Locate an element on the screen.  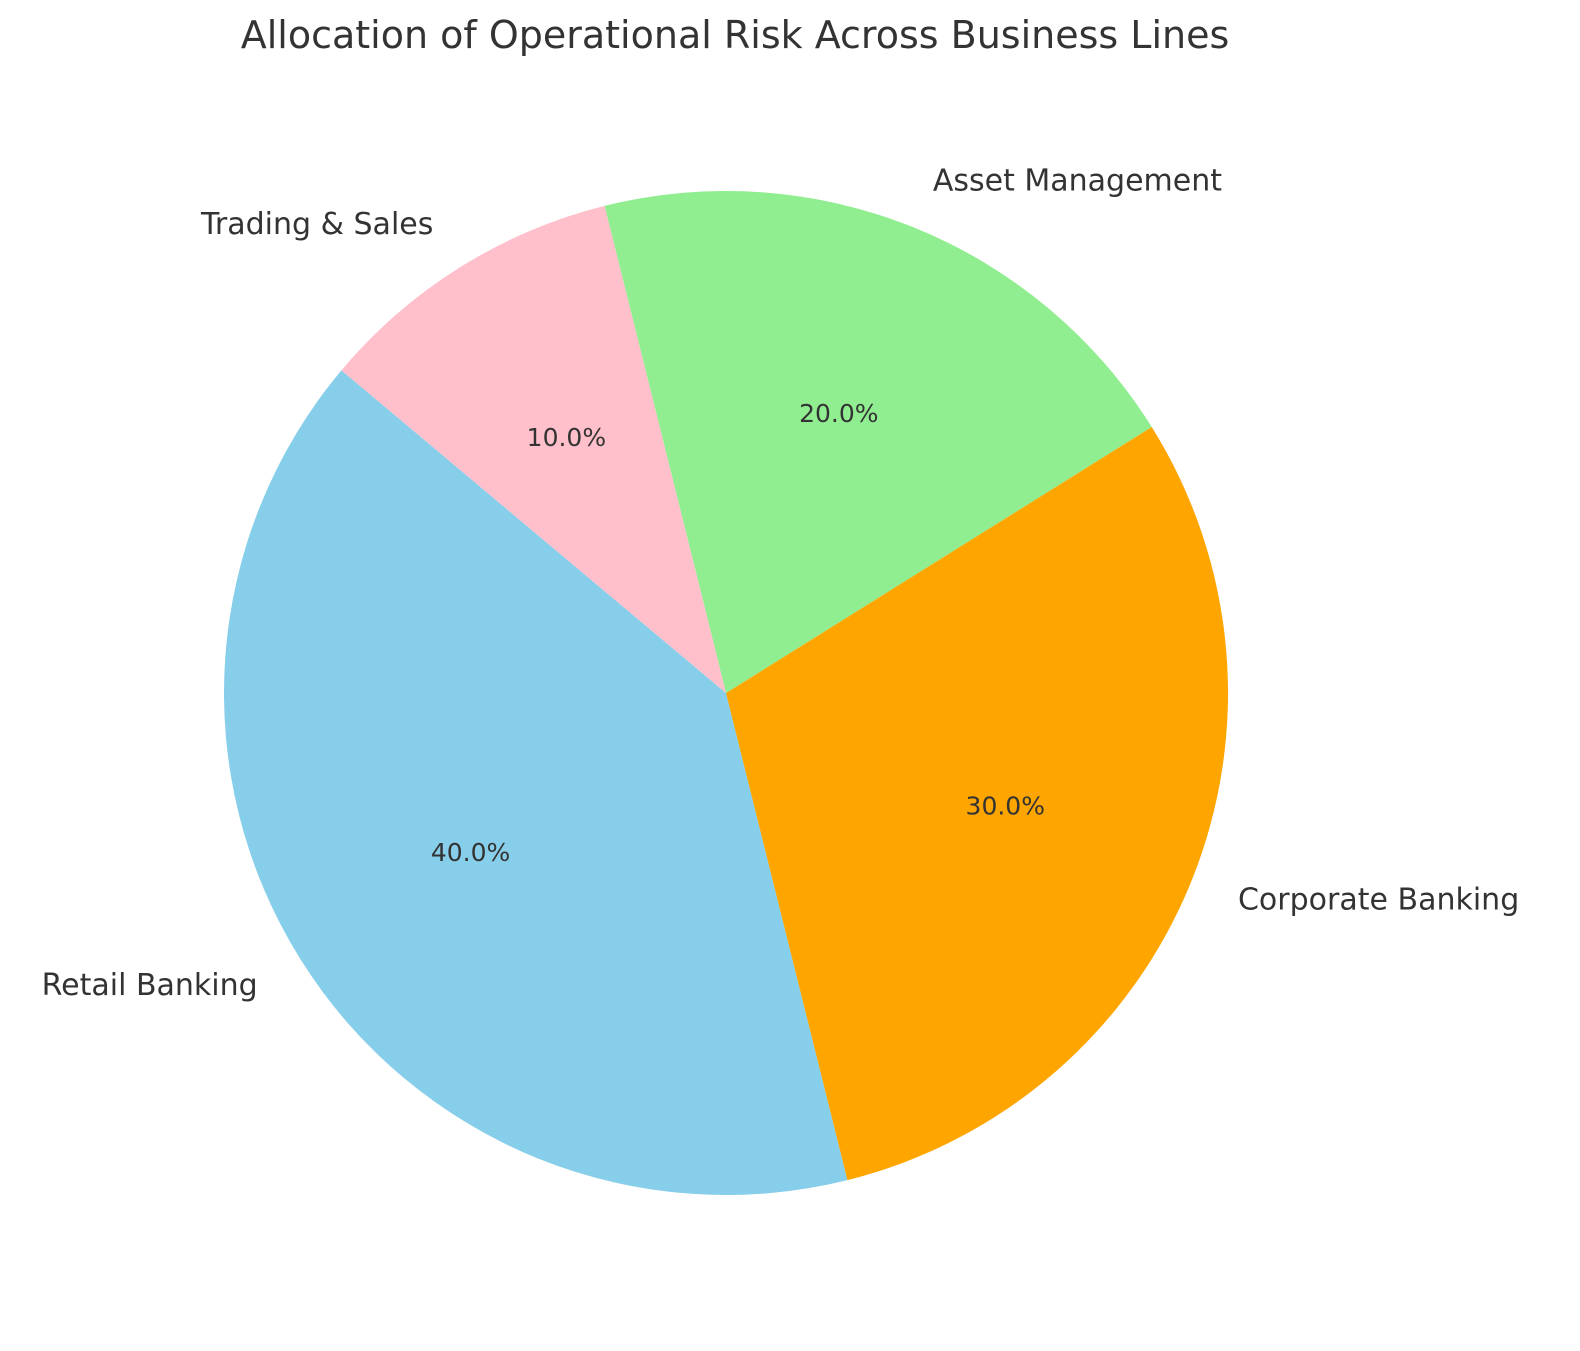
slice-percent-corporate-banking: 30.0% is located at coordinates (1005, 805).